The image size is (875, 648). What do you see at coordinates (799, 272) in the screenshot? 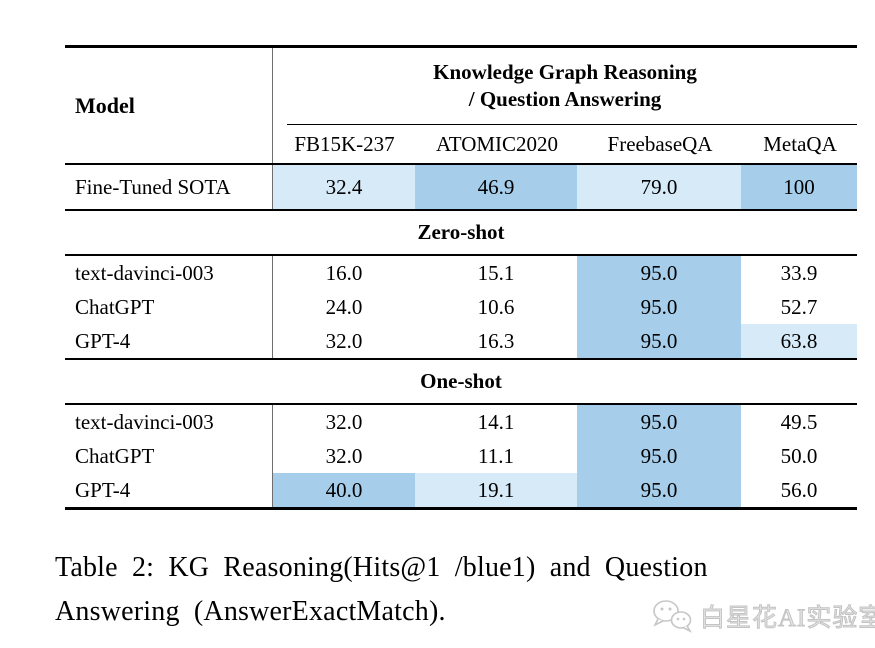
I see `value-cell: 33.9` at bounding box center [799, 272].